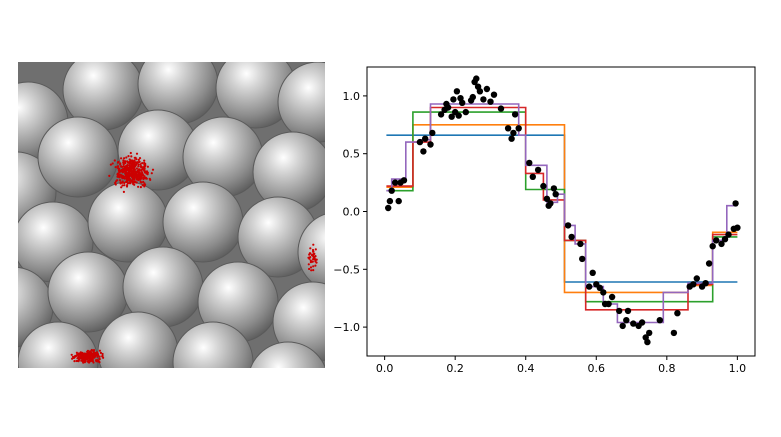 The height and width of the screenshot is (437, 781). What do you see at coordinates (738, 368) in the screenshot?
I see `x-tick-label: 1.0` at bounding box center [738, 368].